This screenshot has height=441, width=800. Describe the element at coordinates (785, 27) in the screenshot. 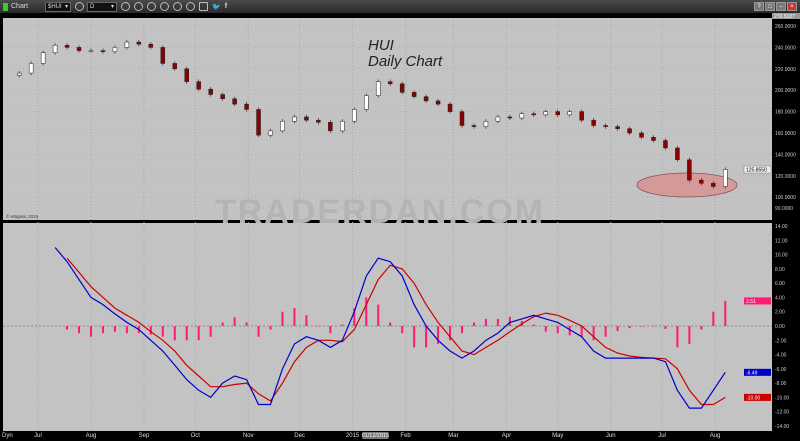

I see `y-tick-label: 260.0000` at that location.